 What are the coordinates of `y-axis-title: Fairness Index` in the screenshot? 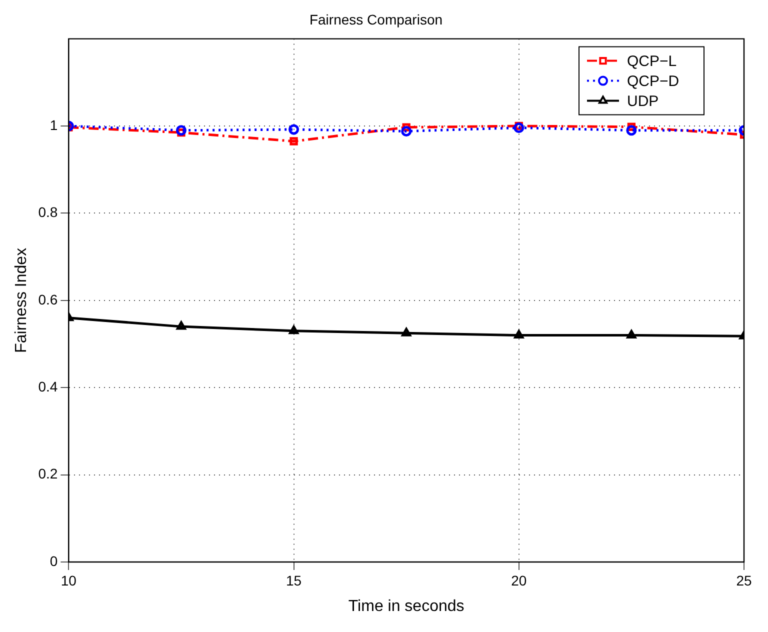 It's located at (21, 300).